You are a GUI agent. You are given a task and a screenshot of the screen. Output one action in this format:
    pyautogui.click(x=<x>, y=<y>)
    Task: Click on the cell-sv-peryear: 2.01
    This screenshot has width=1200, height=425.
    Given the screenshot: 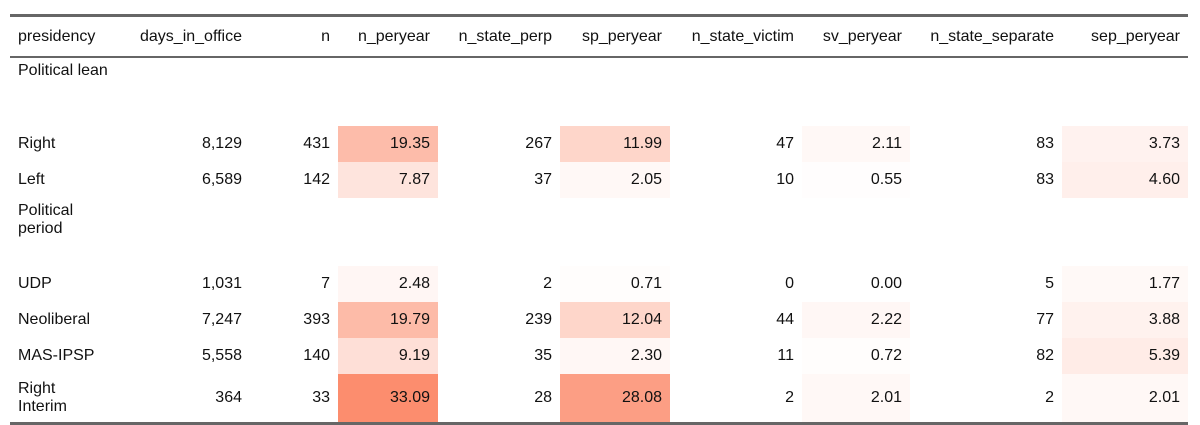 What is the action you would take?
    pyautogui.click(x=856, y=399)
    